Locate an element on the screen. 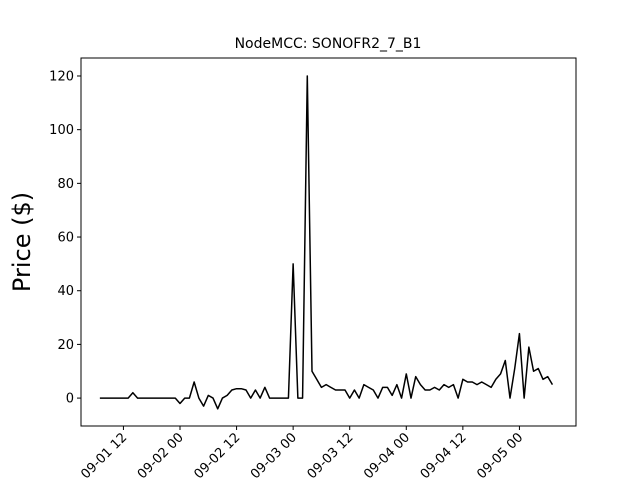 This screenshot has width=640, height=480. y-axis-label: Price ($) is located at coordinates (22, 242).